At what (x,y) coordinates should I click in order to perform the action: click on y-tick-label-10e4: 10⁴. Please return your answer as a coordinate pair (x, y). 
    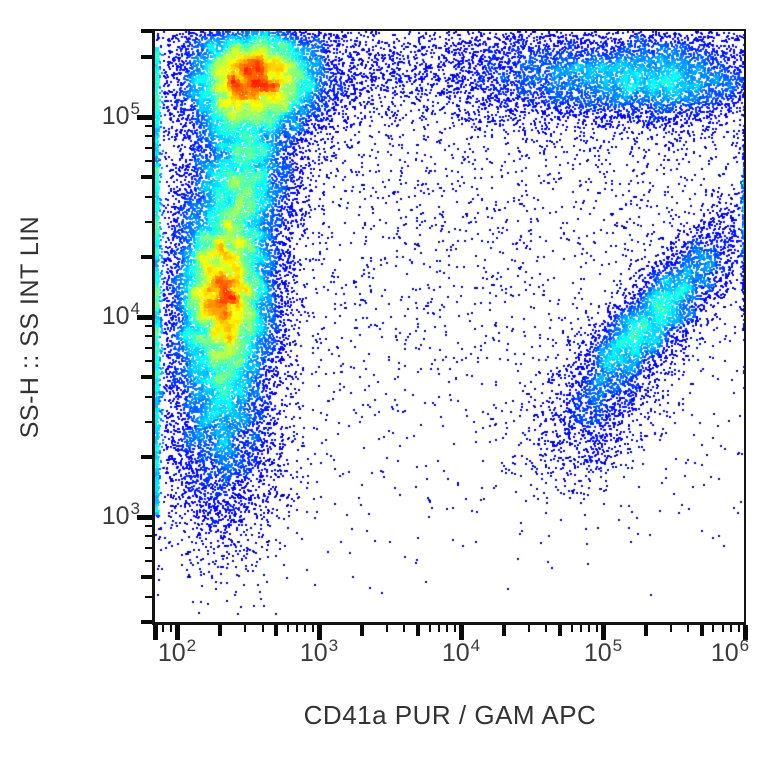
    Looking at the image, I should click on (120, 314).